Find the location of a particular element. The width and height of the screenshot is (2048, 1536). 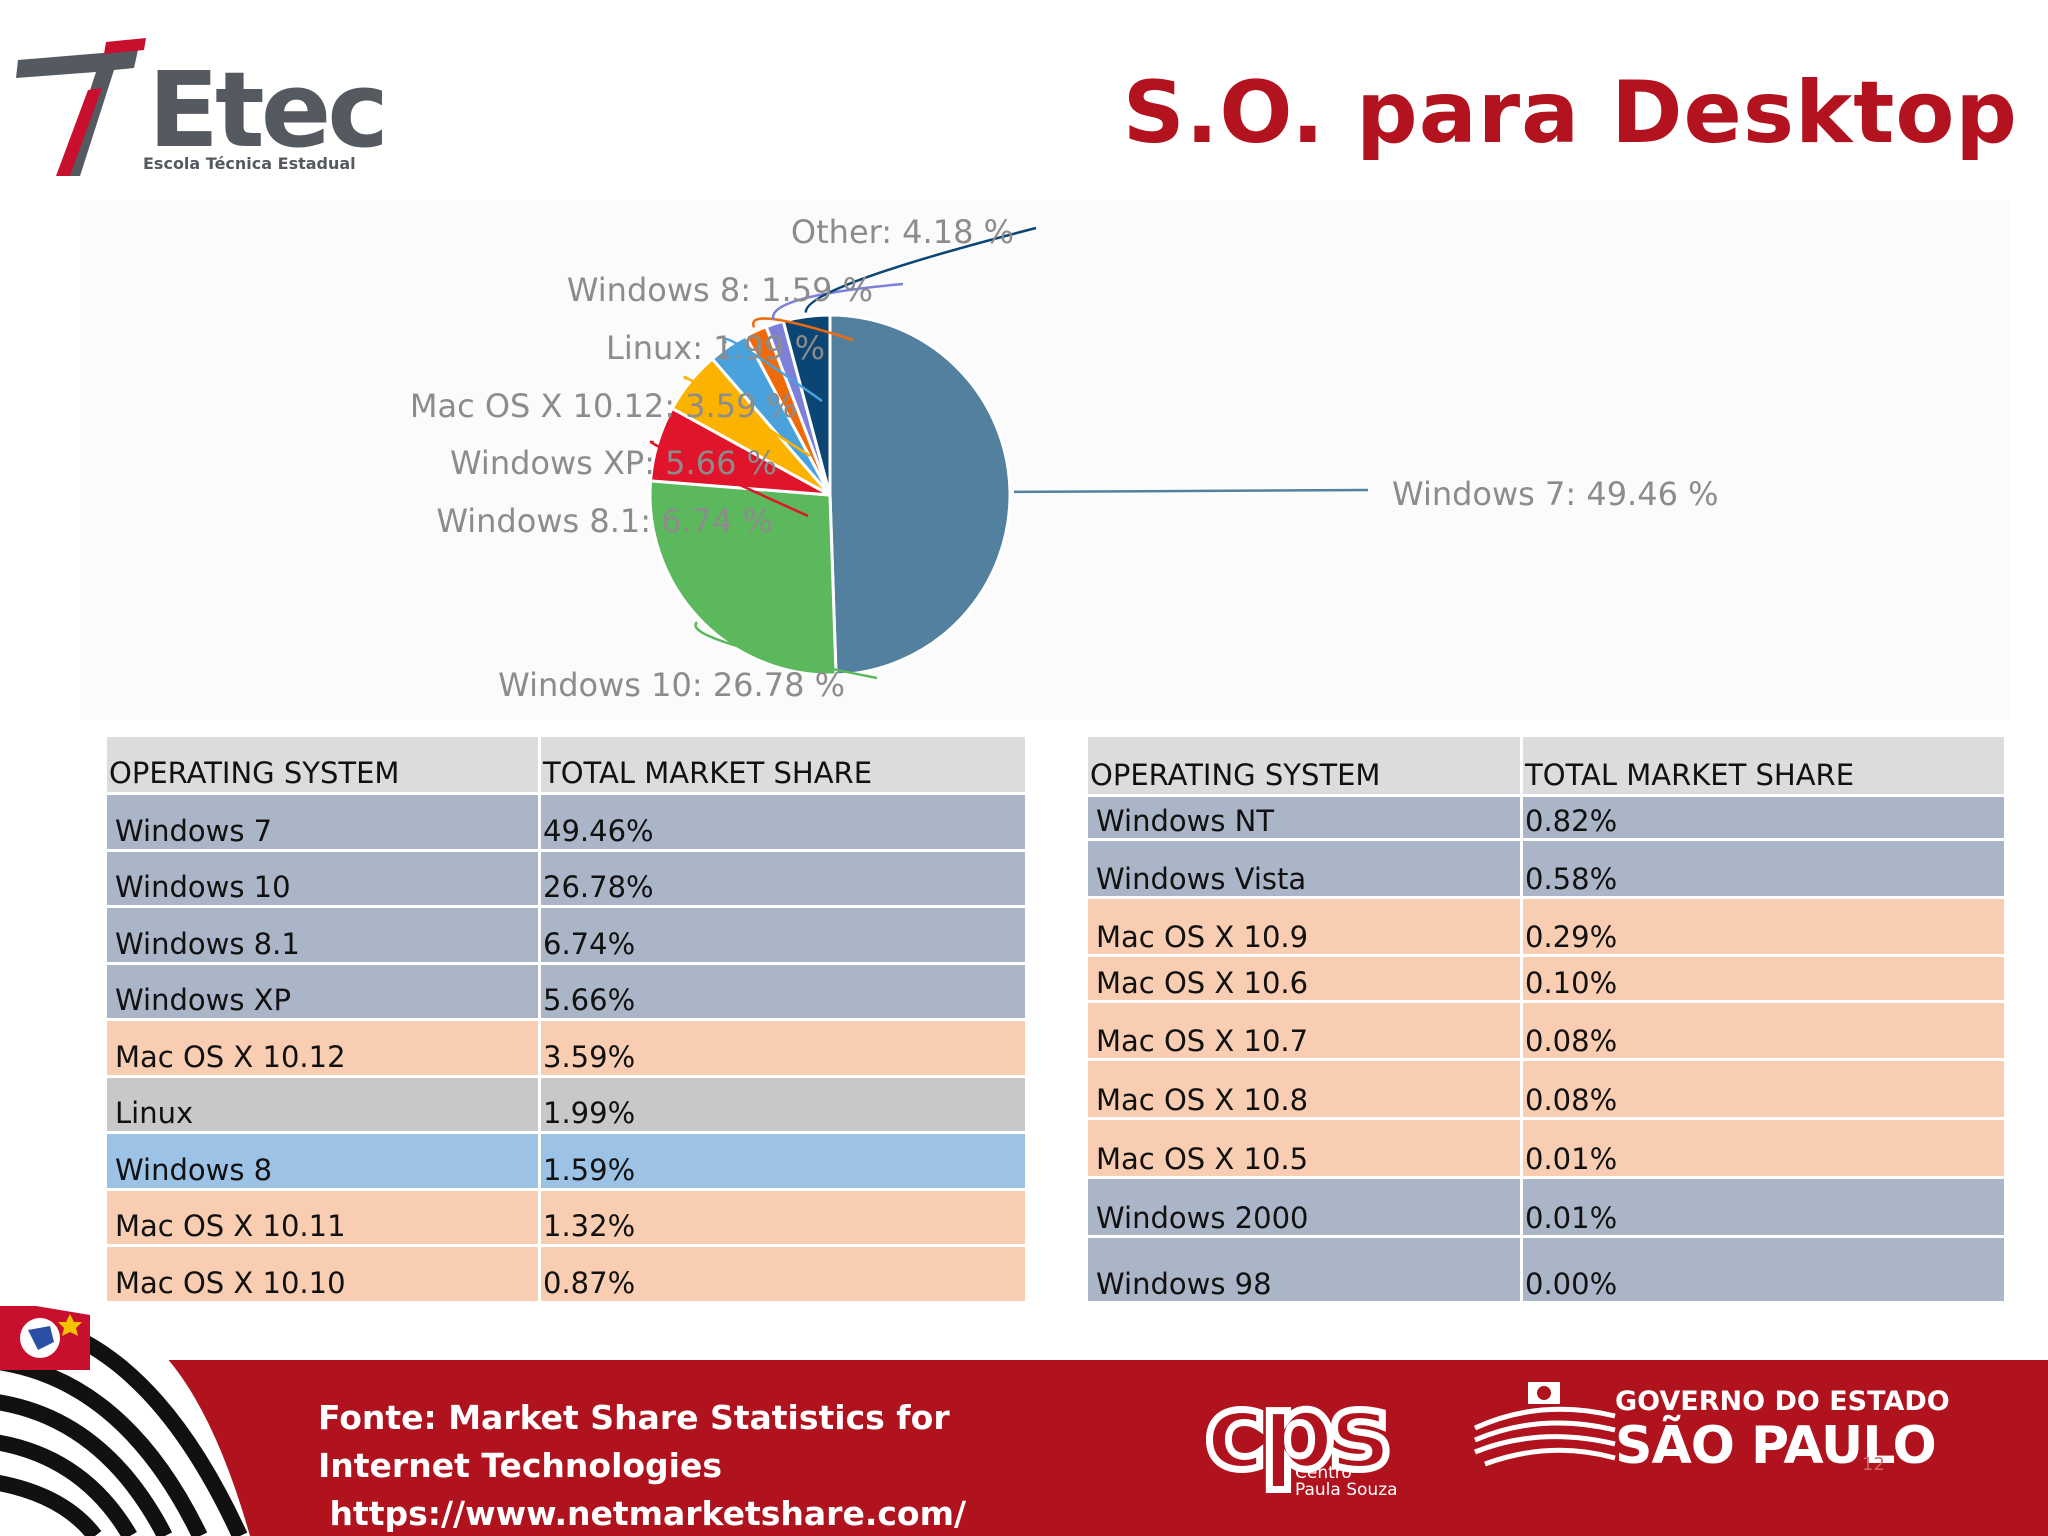

source-line-1: Fonte: Market Share Statistics for is located at coordinates (634, 1417).